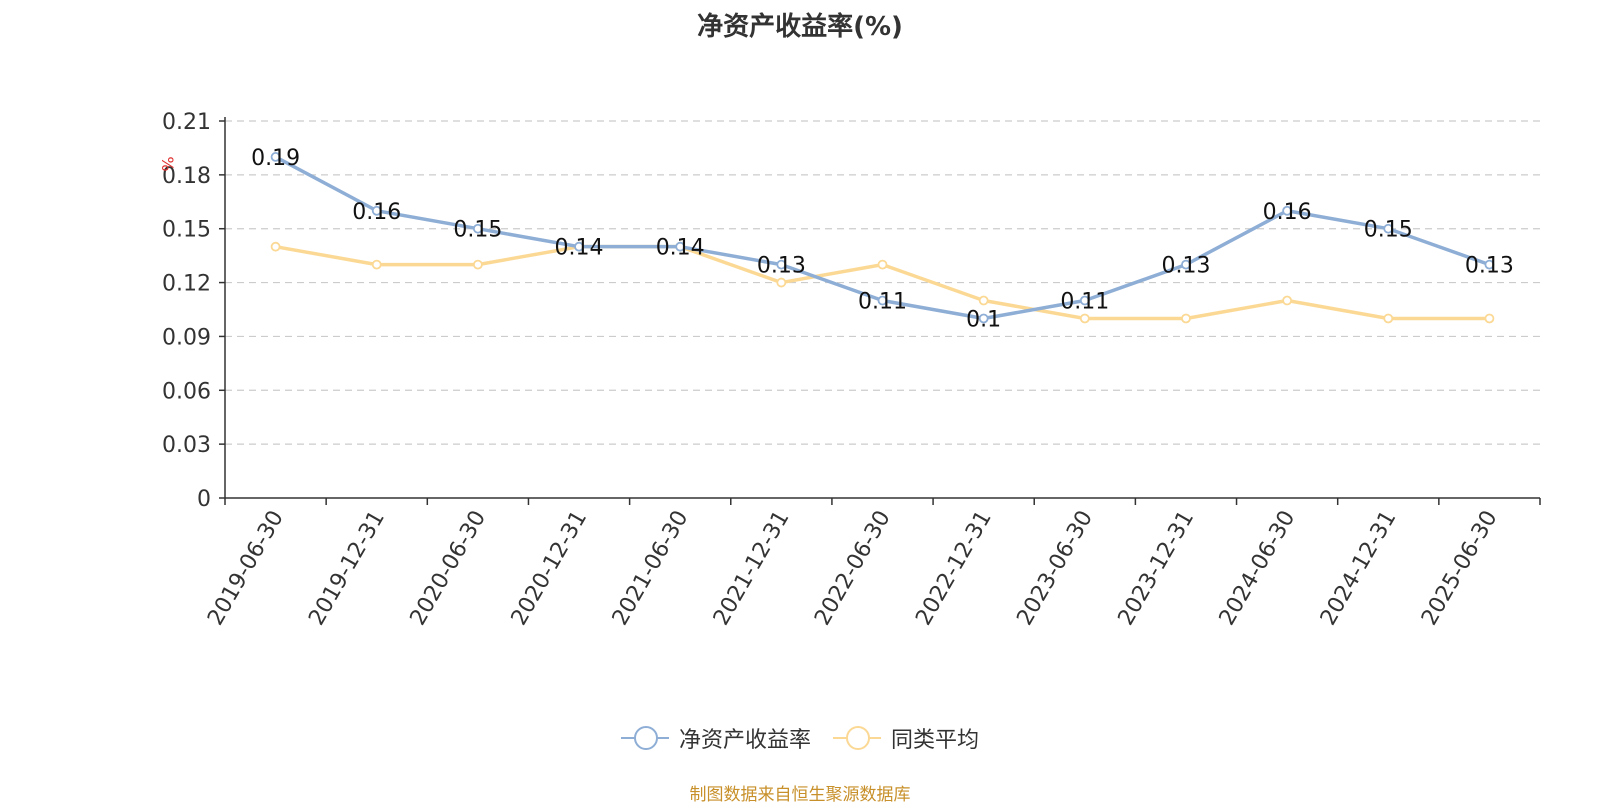  I want to click on legend-label-roe: 净资产收益率, so click(744, 740).